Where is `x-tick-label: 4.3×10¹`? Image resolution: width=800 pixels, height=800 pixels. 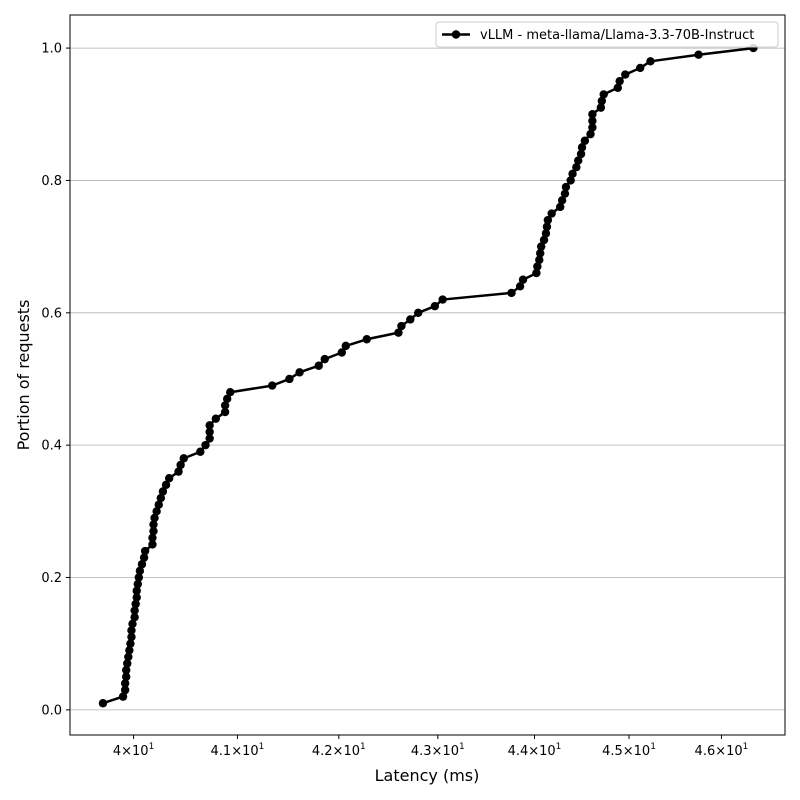
x-tick-label: 4.3×10¹ is located at coordinates (438, 750).